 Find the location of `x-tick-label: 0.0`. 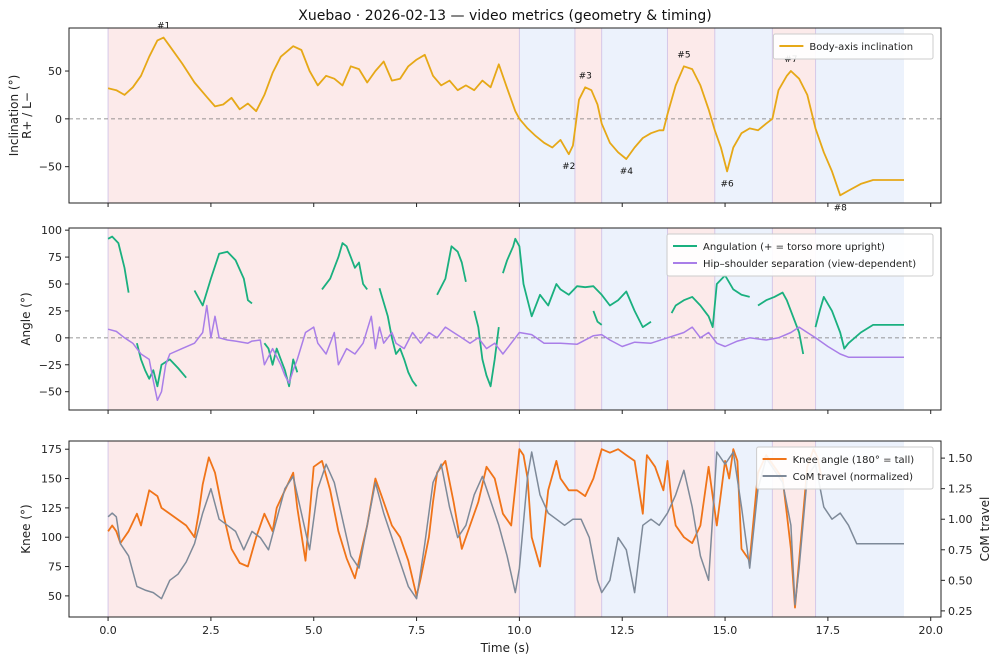

x-tick-label: 0.0 is located at coordinates (108, 630).